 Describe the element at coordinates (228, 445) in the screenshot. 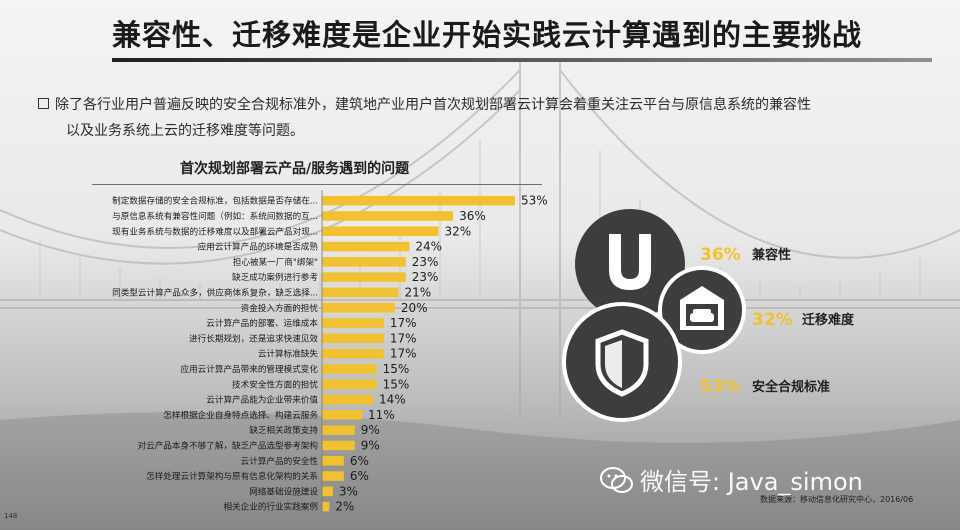

I see `category-label: 对云产品本身不够了解，缺乏产品选型参考架构` at that location.